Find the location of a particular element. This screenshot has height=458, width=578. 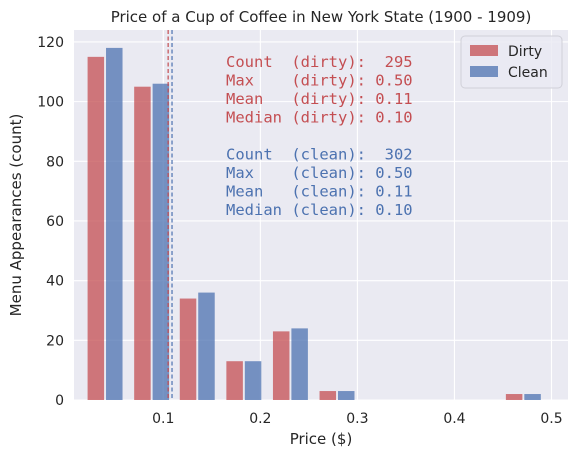

y-tick-label: 20 is located at coordinates (55, 341).